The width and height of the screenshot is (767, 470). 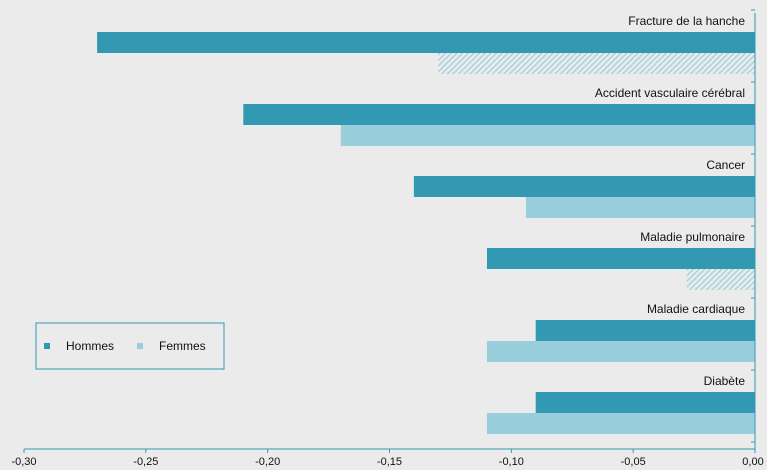 I want to click on legend: Hommes Femmes, so click(x=130, y=346).